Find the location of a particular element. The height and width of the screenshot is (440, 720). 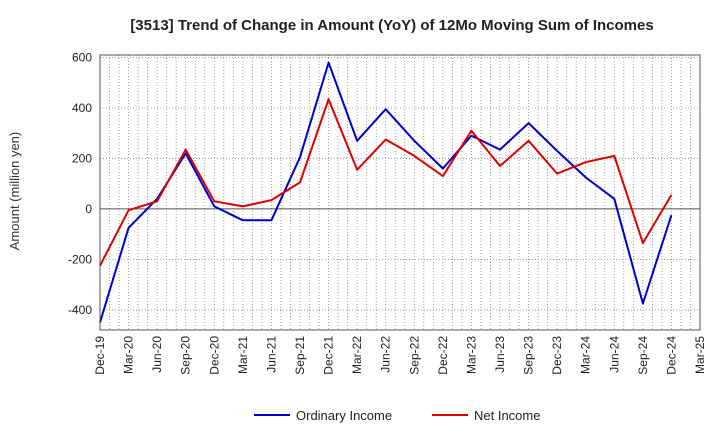

y-tick-label: 600 is located at coordinates (82, 58).